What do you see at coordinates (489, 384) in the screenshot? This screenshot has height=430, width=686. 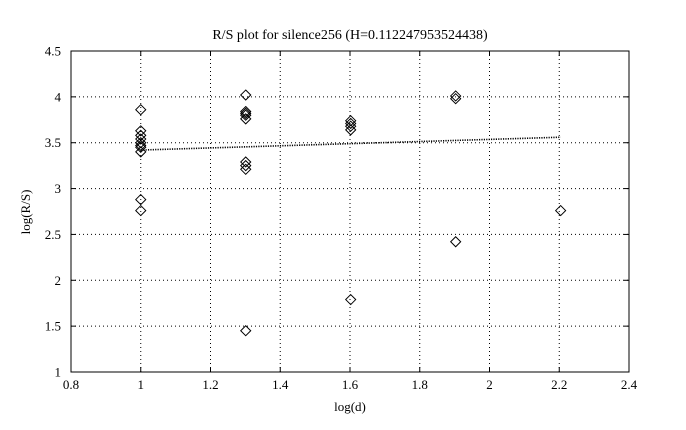 I see `x-tick-label: 2` at bounding box center [489, 384].